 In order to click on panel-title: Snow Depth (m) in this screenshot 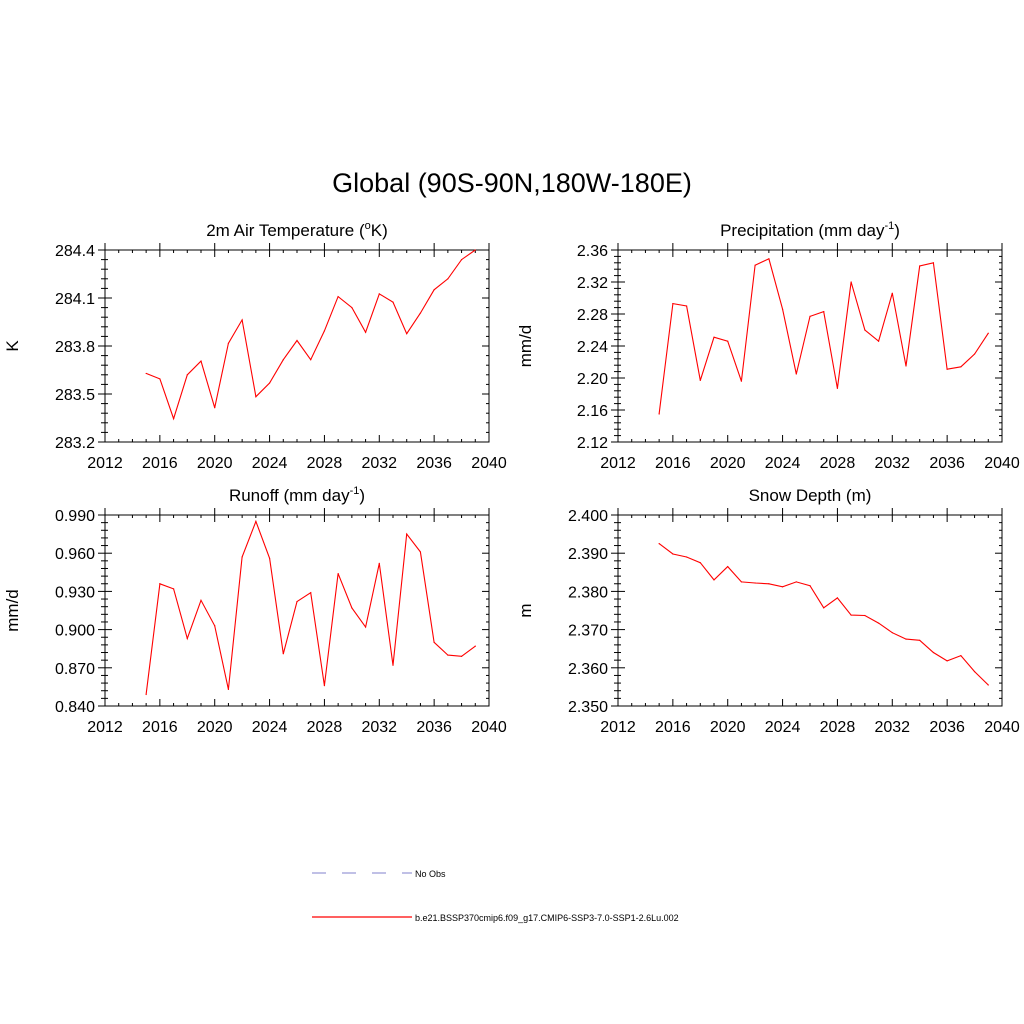, I will do `click(810, 495)`.